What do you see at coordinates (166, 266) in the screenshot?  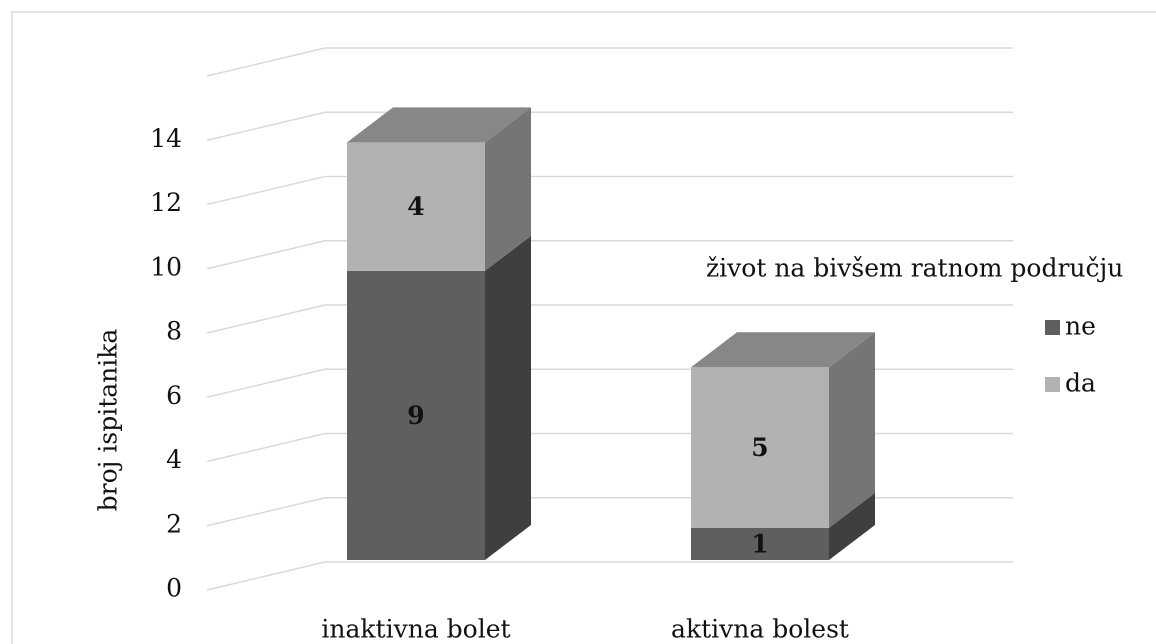 I see `y-tick-label: 10` at bounding box center [166, 266].